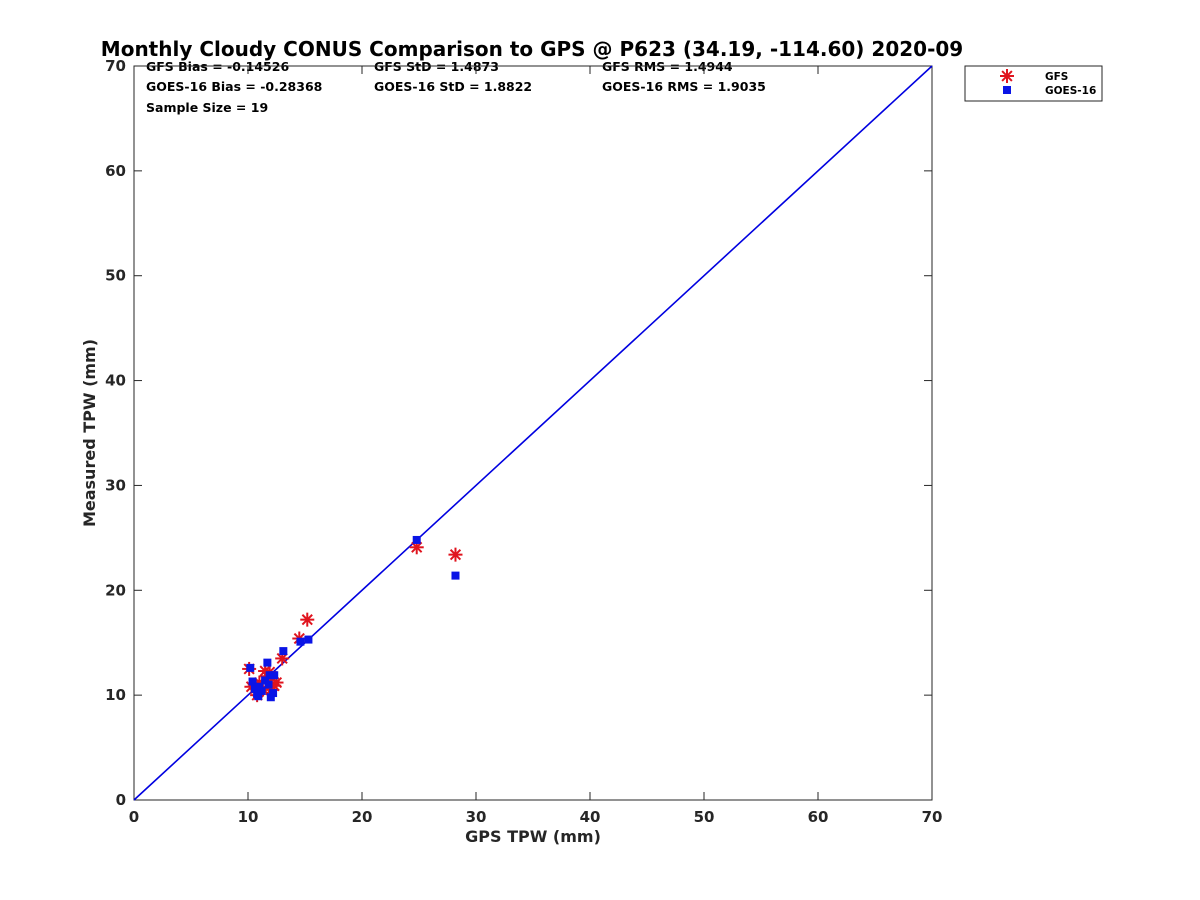 The height and width of the screenshot is (900, 1200). I want to click on y-tick-label: 70, so click(115, 66).